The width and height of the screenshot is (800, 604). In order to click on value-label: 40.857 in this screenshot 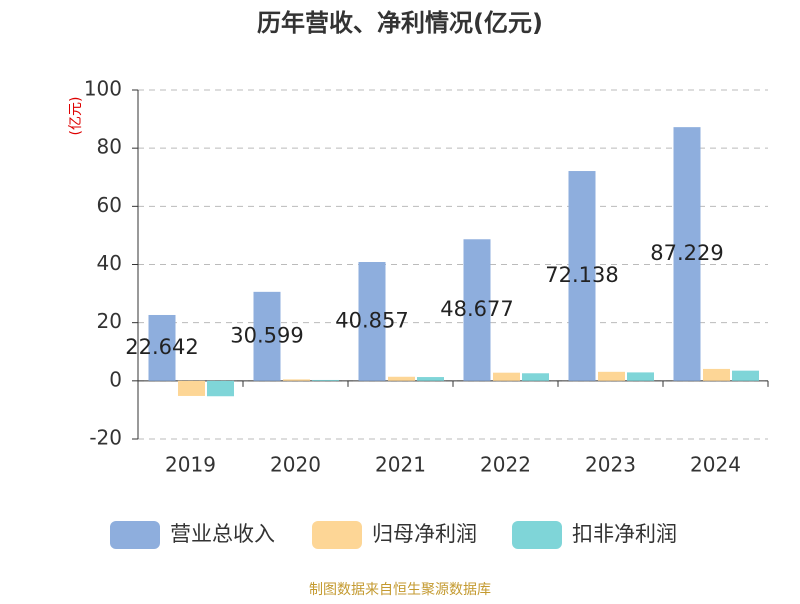, I will do `click(371, 320)`.